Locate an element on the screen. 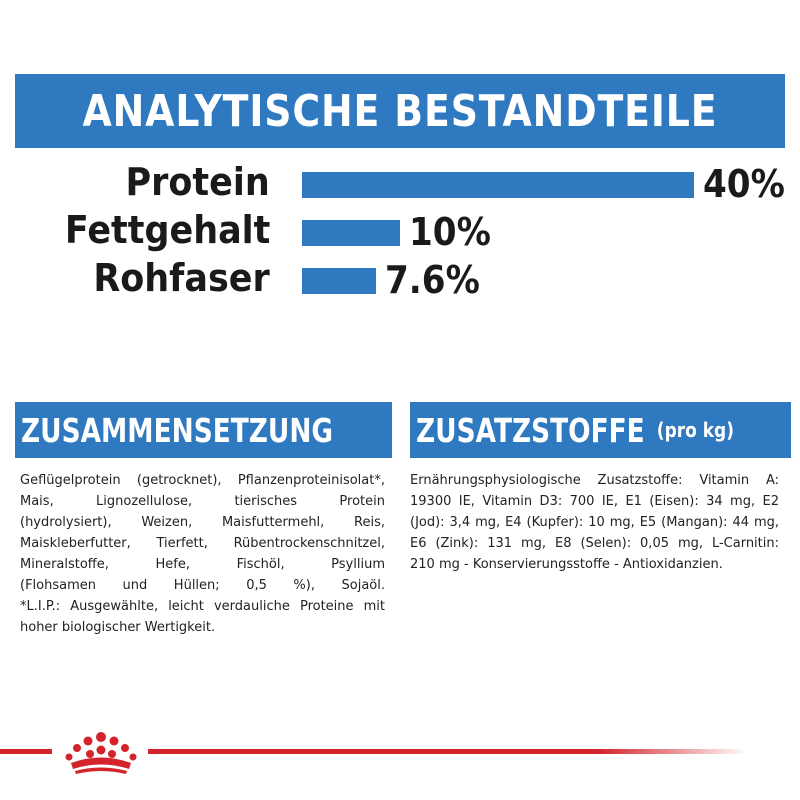 Image resolution: width=800 pixels, height=800 pixels. composition-header: ZUSAMMENSETZUNG is located at coordinates (203, 430).